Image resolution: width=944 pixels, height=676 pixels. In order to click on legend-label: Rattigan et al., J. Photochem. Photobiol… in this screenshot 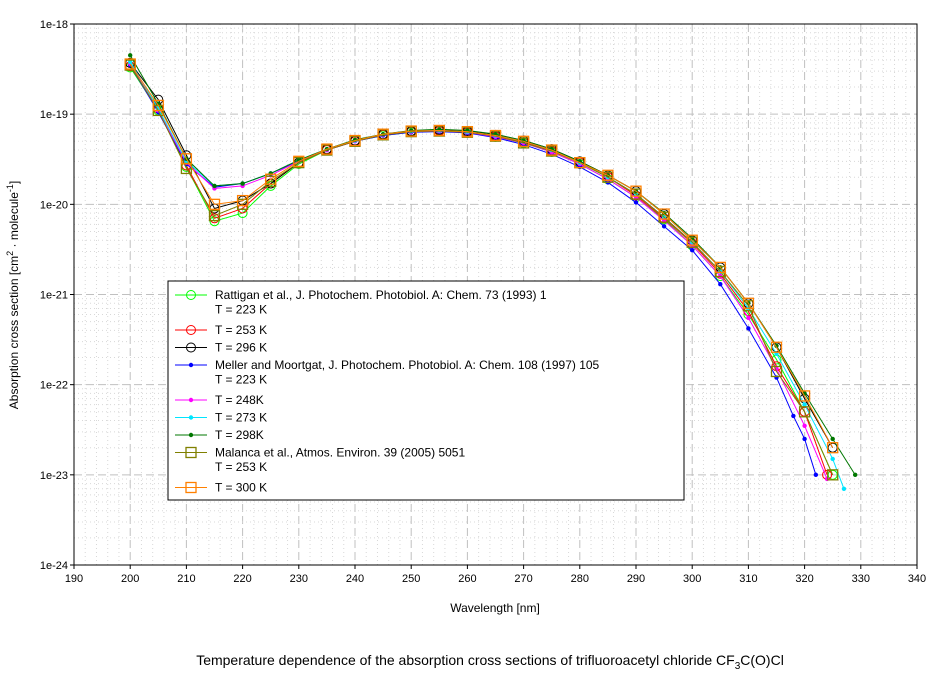, I will do `click(381, 295)`.